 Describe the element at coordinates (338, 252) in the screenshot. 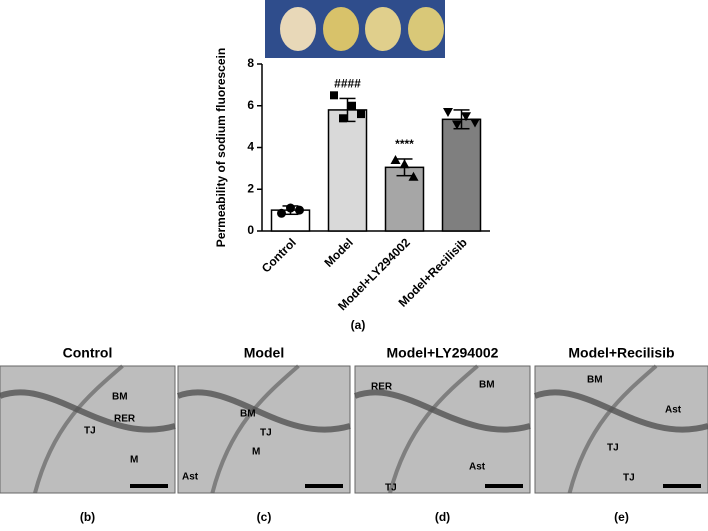

I see `x-tick-label: Model` at that location.